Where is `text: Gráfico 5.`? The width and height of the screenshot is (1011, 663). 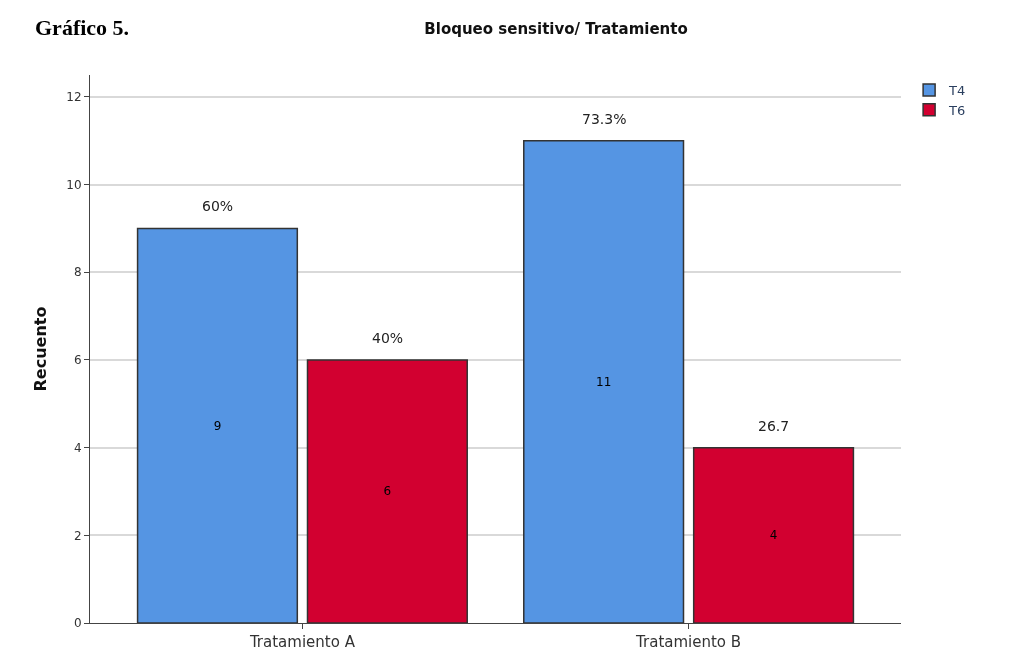
text: Gráfico 5. is located at coordinates (82, 27).